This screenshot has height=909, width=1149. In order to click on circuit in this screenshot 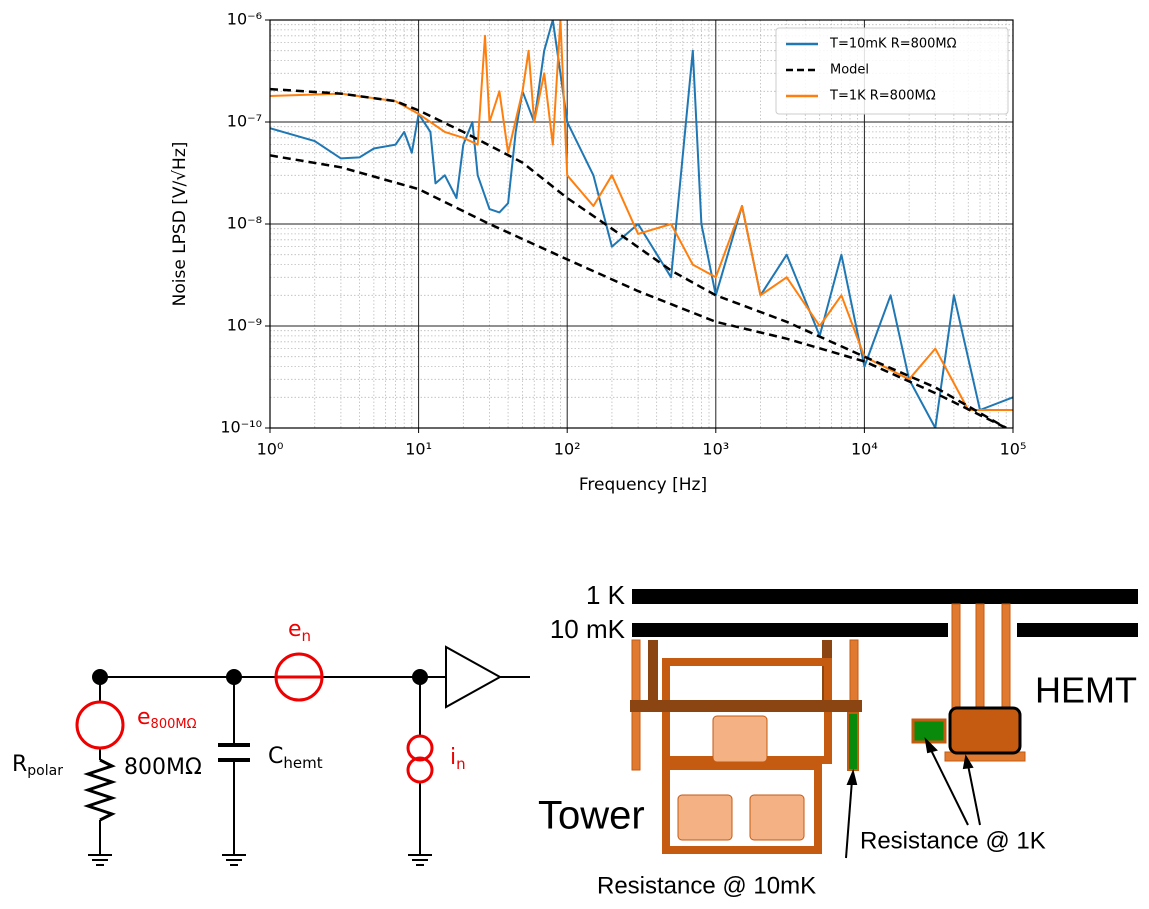, I will do `click(302, 755)`.